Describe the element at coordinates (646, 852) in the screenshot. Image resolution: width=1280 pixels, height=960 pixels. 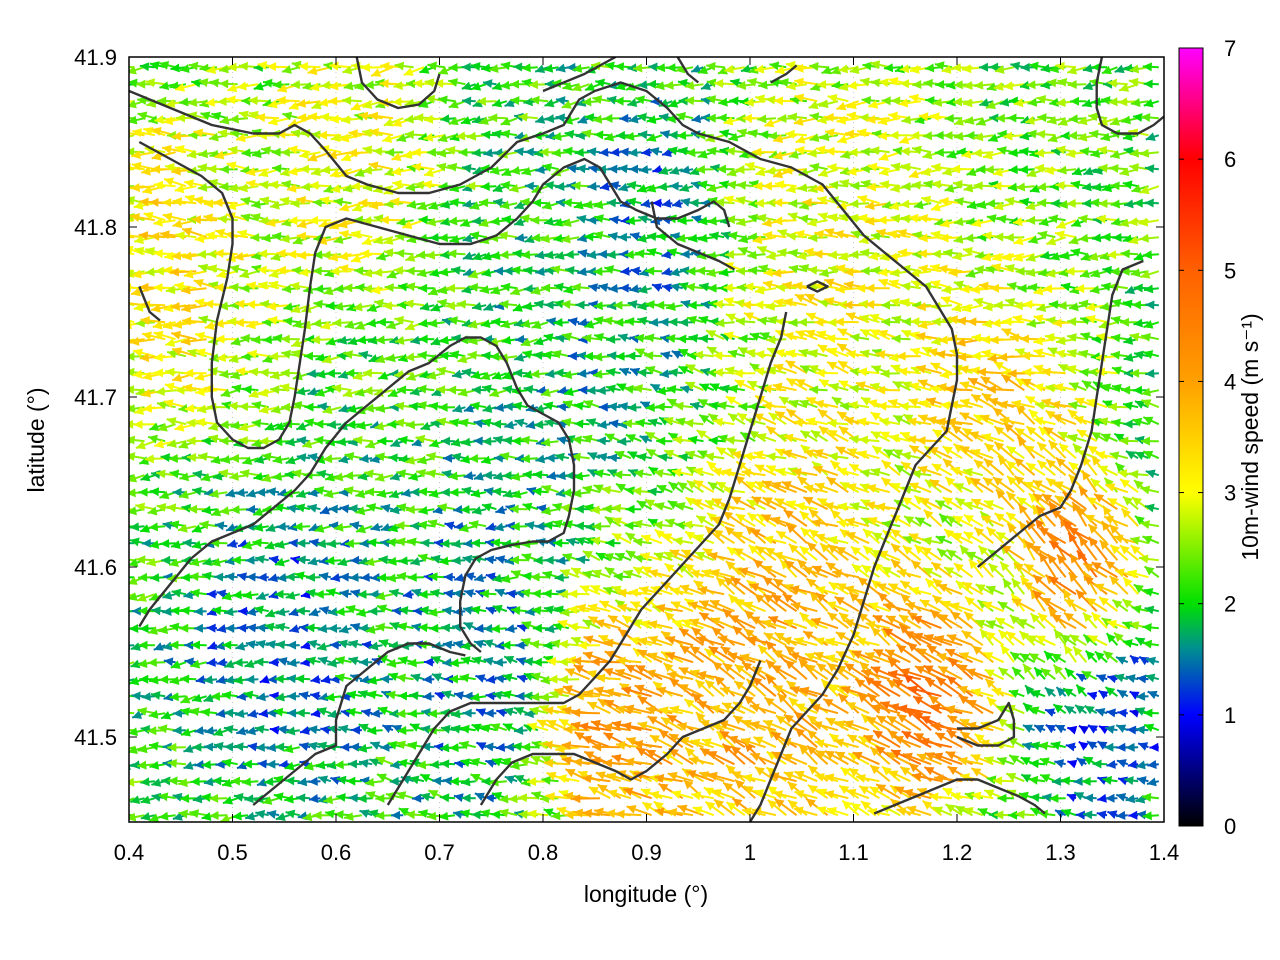
I see `x-tick-label: 0.9` at that location.